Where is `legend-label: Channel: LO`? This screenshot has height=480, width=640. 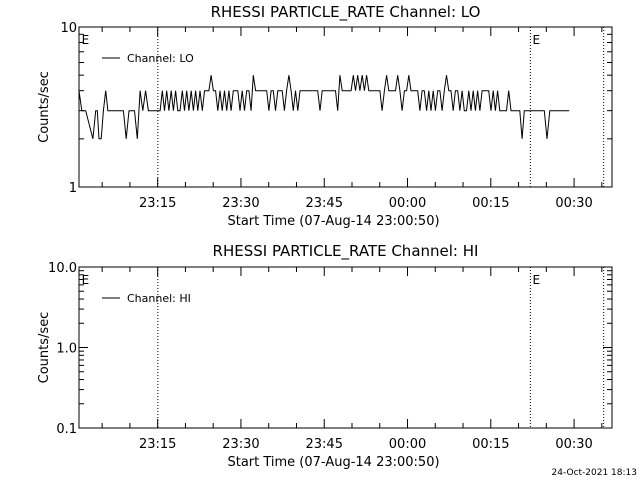
legend-label: Channel: LO is located at coordinates (160, 58).